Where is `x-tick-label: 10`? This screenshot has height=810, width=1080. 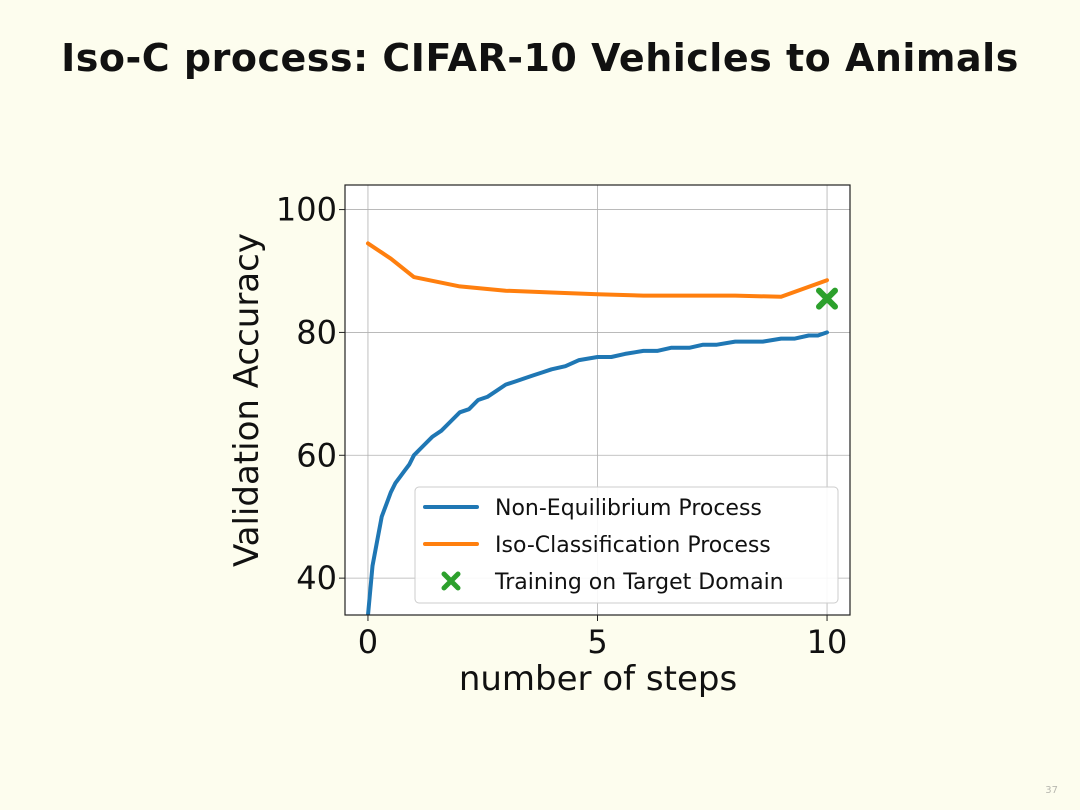
x-tick-label: 10 is located at coordinates (827, 642).